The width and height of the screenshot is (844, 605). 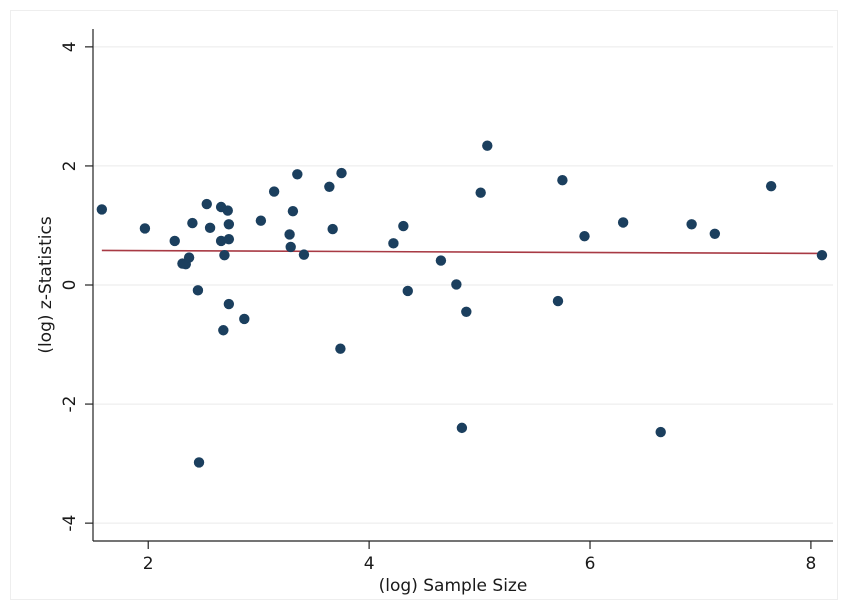 What do you see at coordinates (479, 557) in the screenshot?
I see `x-axis-ticks: 2 4 6 8` at bounding box center [479, 557].